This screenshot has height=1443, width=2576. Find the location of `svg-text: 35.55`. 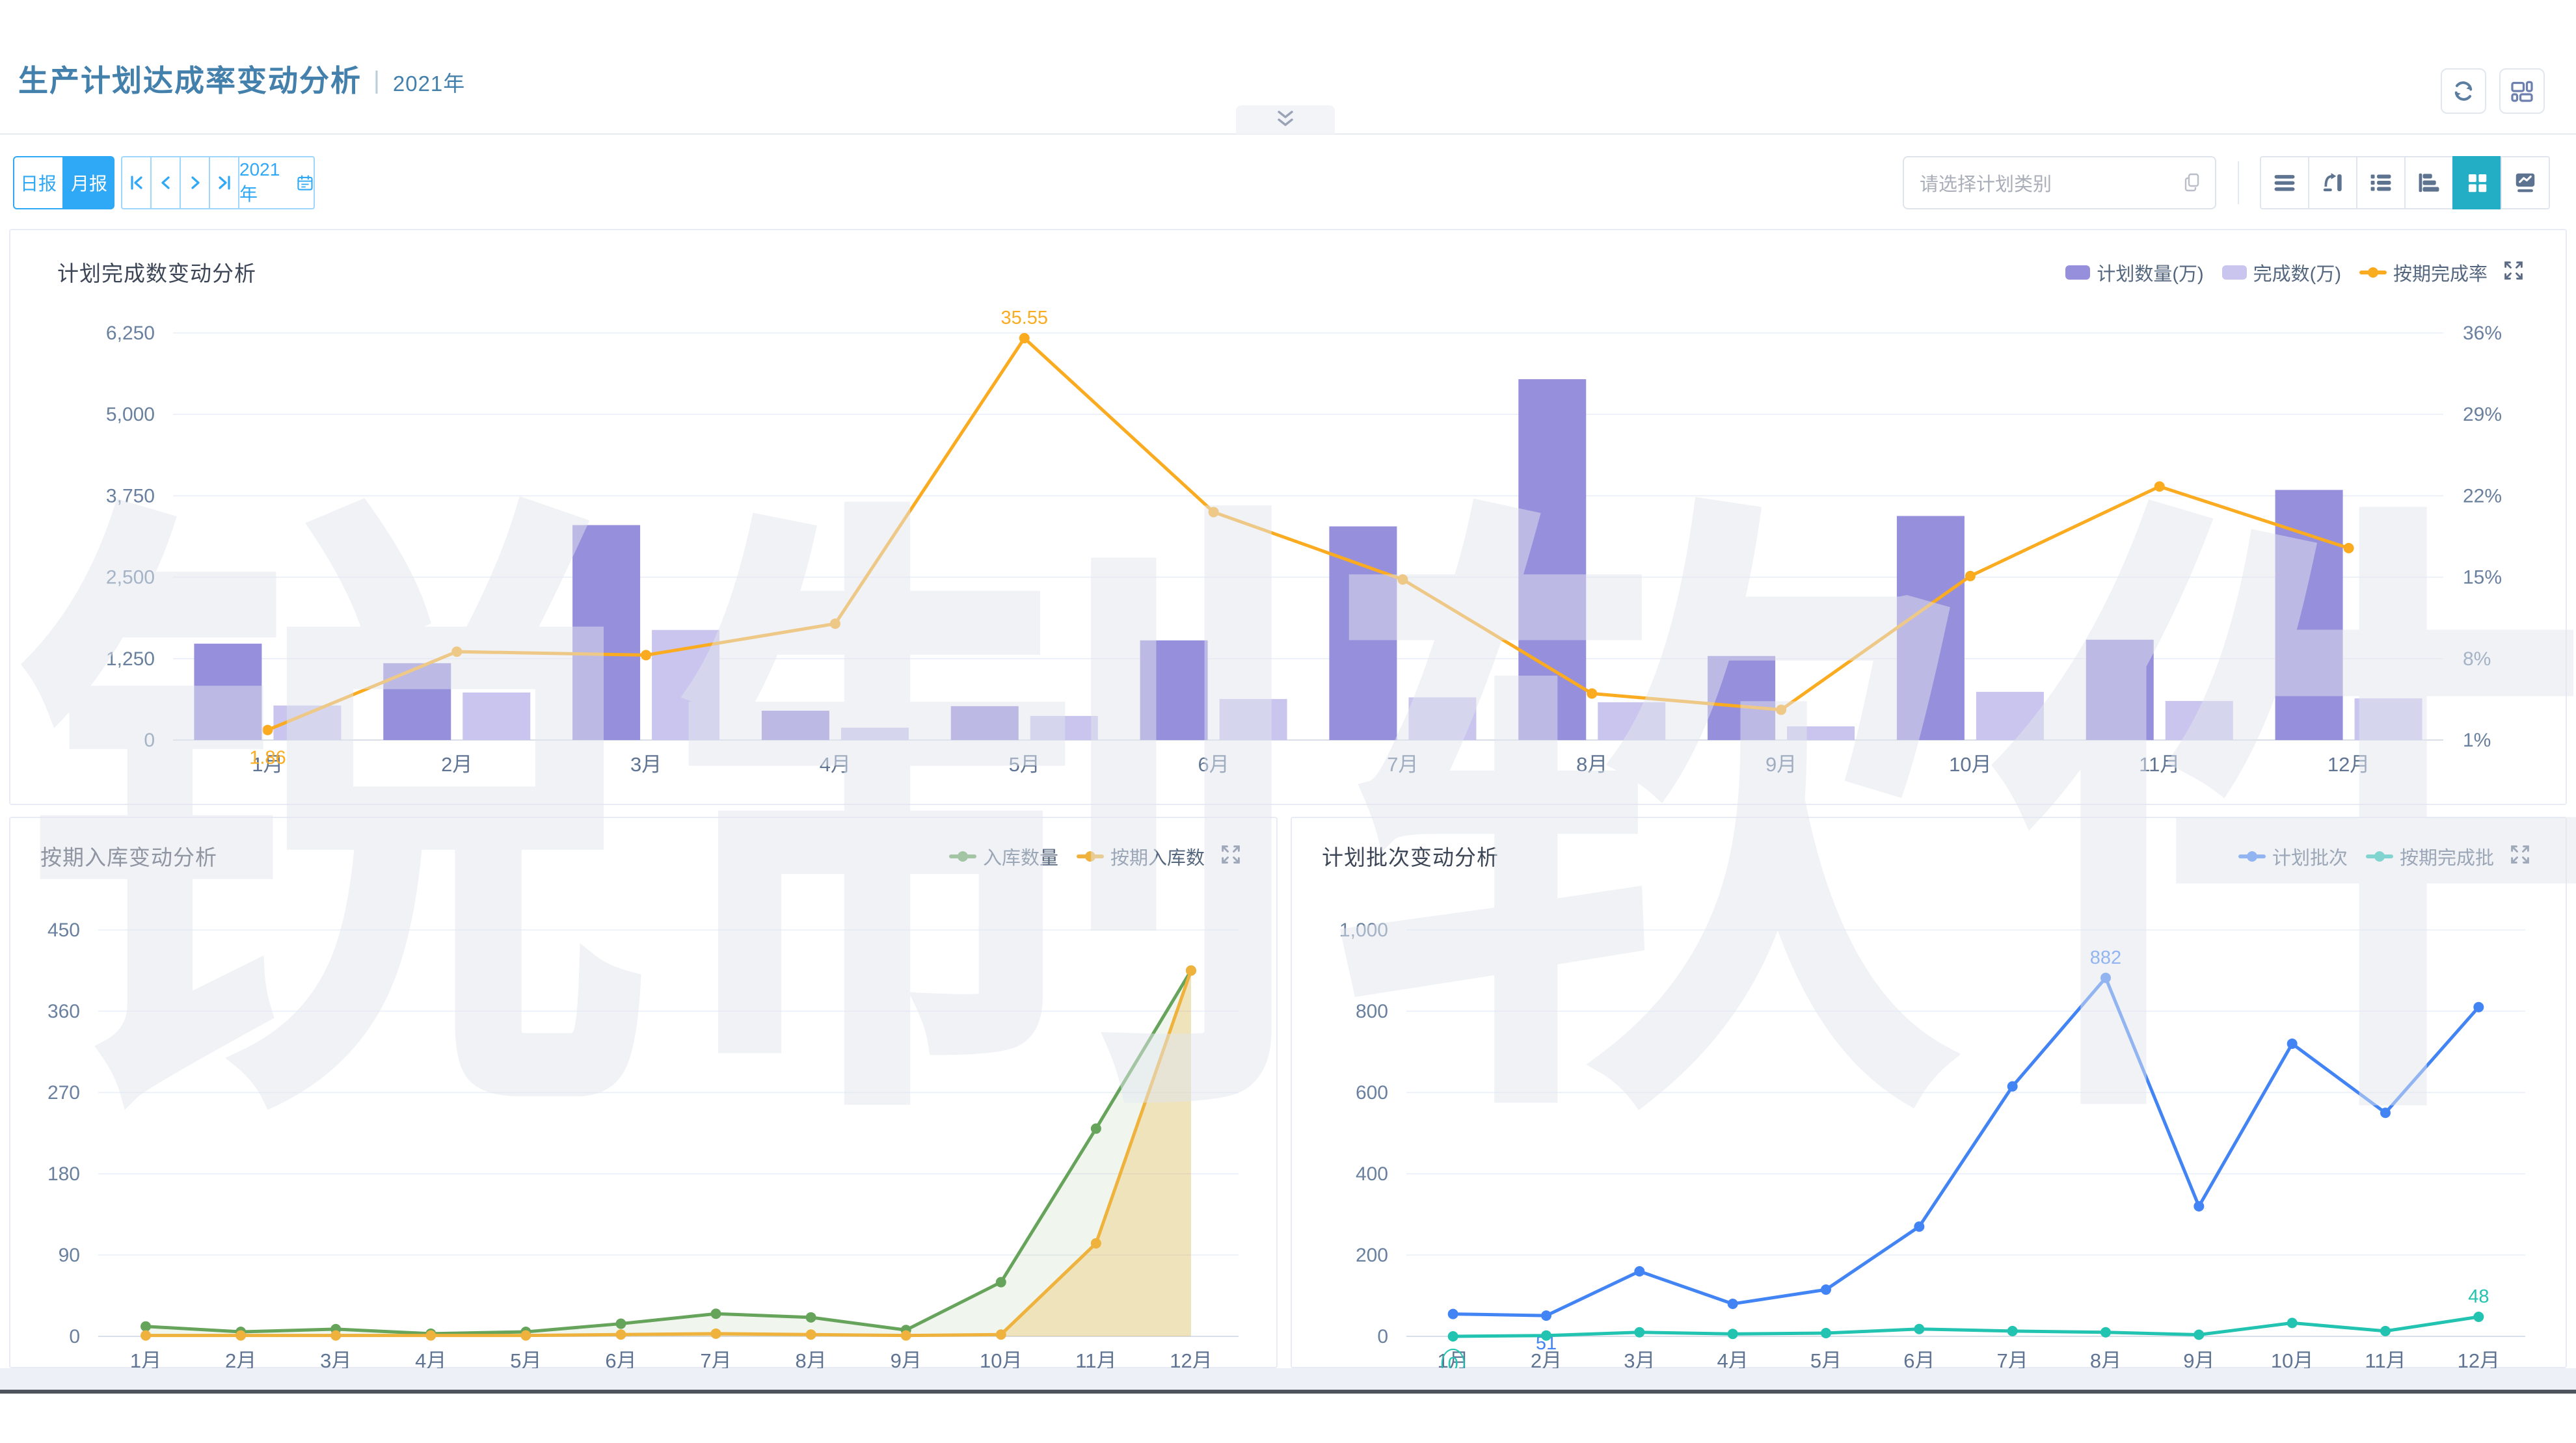

svg-text: 35.55 is located at coordinates (1024, 318).